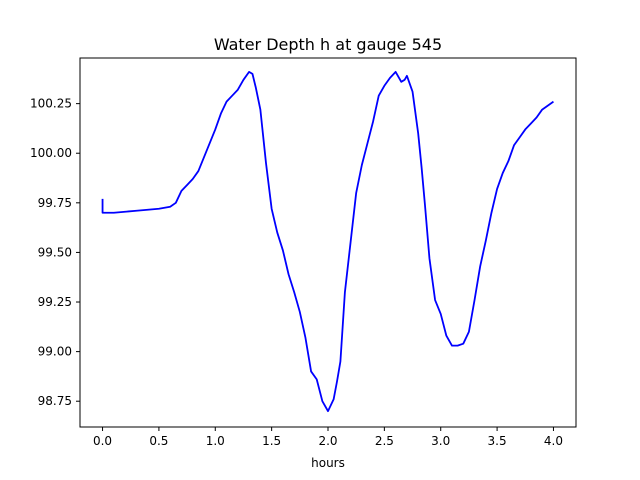 This screenshot has width=640, height=480. What do you see at coordinates (440, 441) in the screenshot?
I see `x-tick-label: 3.0` at bounding box center [440, 441].